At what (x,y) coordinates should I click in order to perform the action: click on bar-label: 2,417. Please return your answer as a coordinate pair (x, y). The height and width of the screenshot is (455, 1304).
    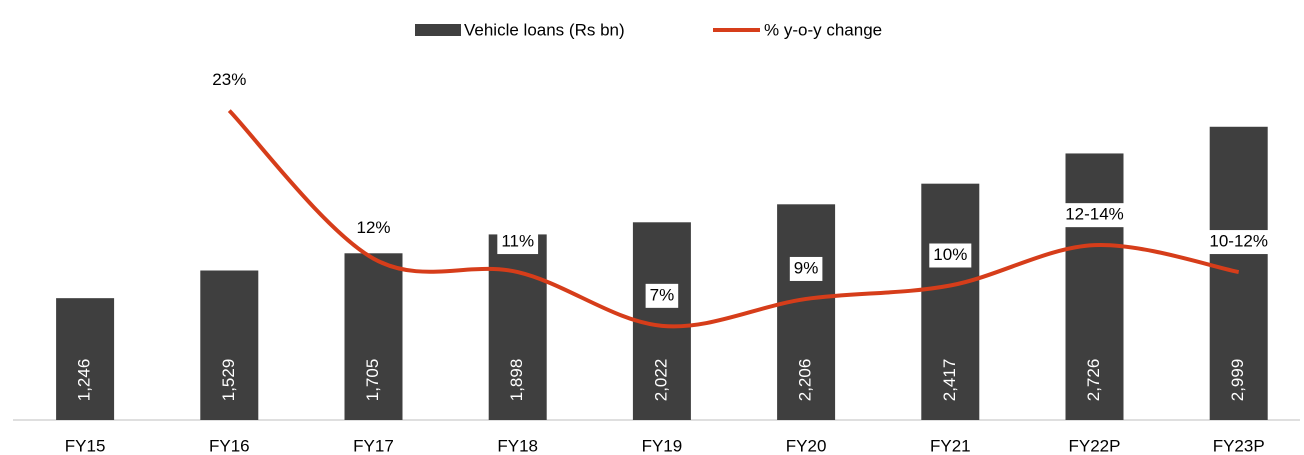
    Looking at the image, I should click on (949, 380).